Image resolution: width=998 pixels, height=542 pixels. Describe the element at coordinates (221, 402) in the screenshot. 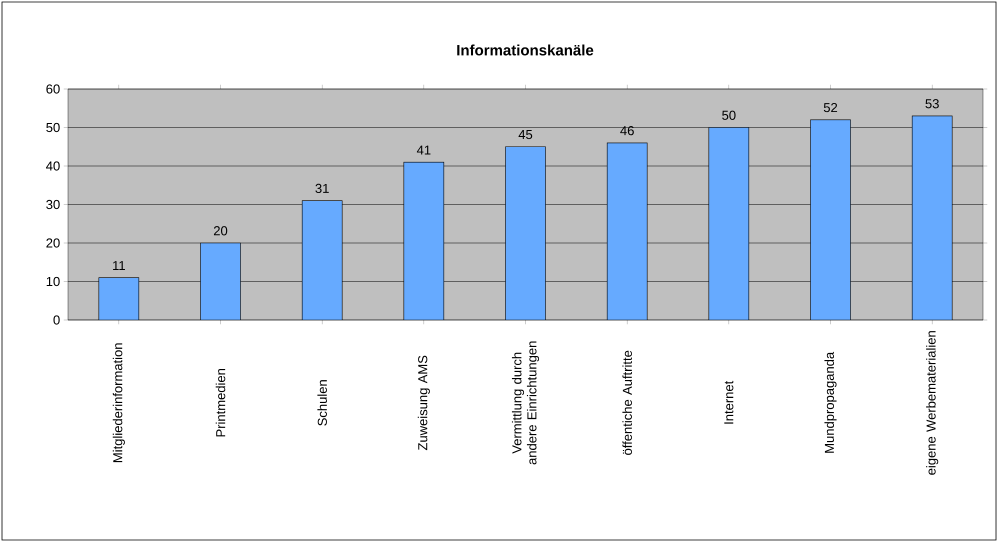

I see `x-tick-label: Printmedien` at that location.